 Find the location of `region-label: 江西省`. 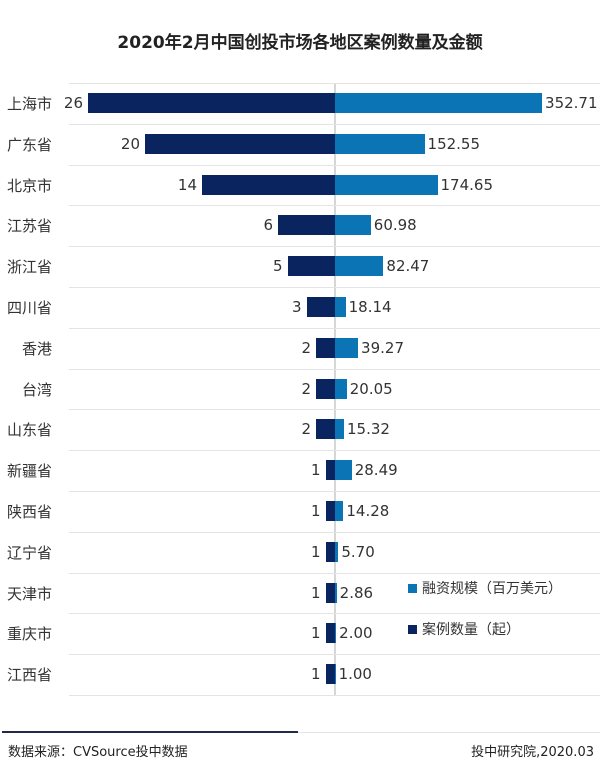

region-label: 江西省 is located at coordinates (29, 675).